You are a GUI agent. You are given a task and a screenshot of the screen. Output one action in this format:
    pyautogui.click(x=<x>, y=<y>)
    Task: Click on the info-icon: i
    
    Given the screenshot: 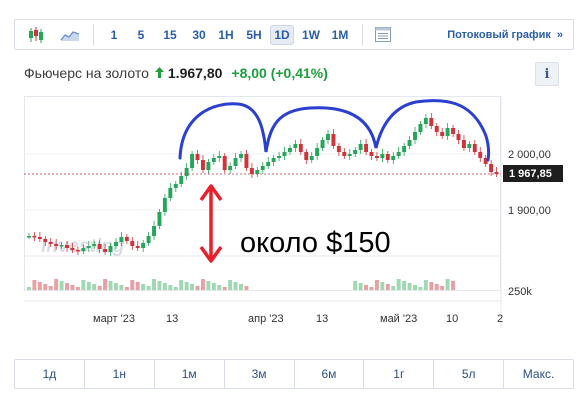 What is the action you would take?
    pyautogui.click(x=547, y=74)
    